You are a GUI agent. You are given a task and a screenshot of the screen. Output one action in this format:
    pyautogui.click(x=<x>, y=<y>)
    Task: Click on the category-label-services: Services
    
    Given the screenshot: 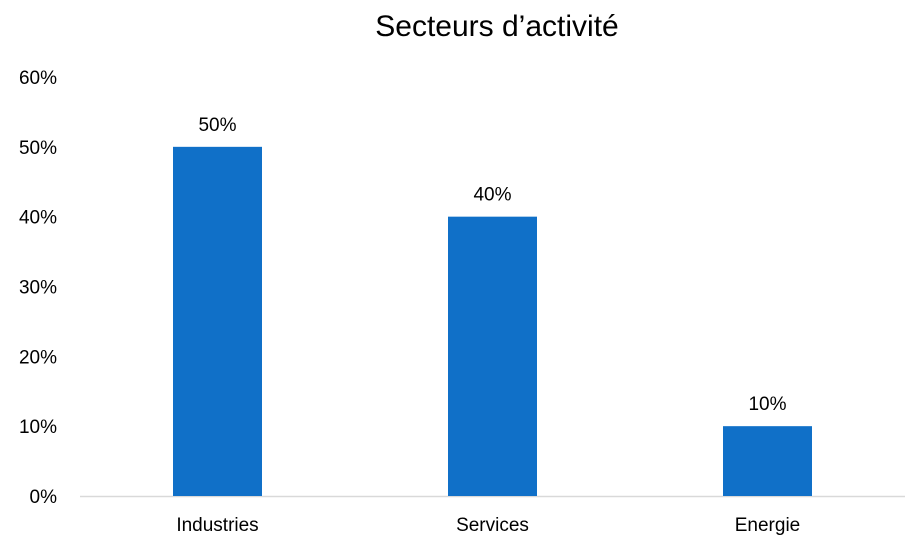 What is the action you would take?
    pyautogui.click(x=492, y=525)
    